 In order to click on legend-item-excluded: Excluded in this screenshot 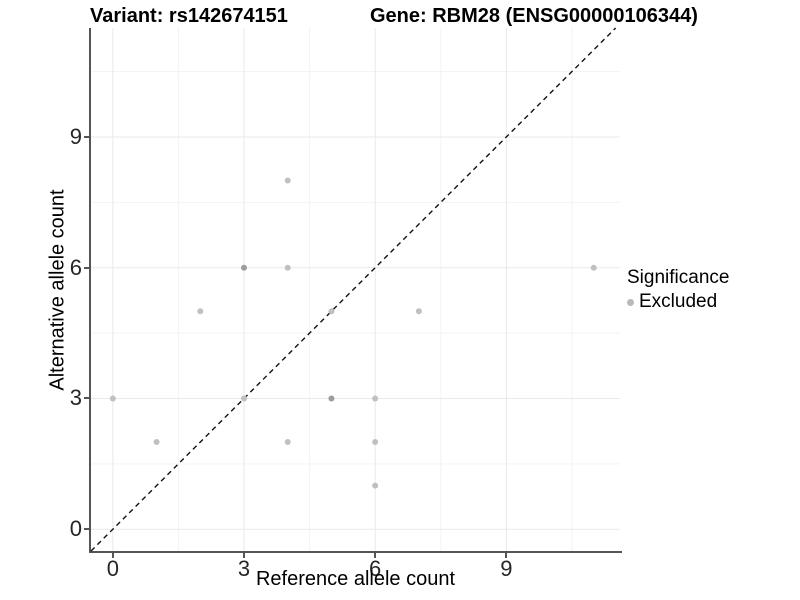, I will do `click(678, 302)`.